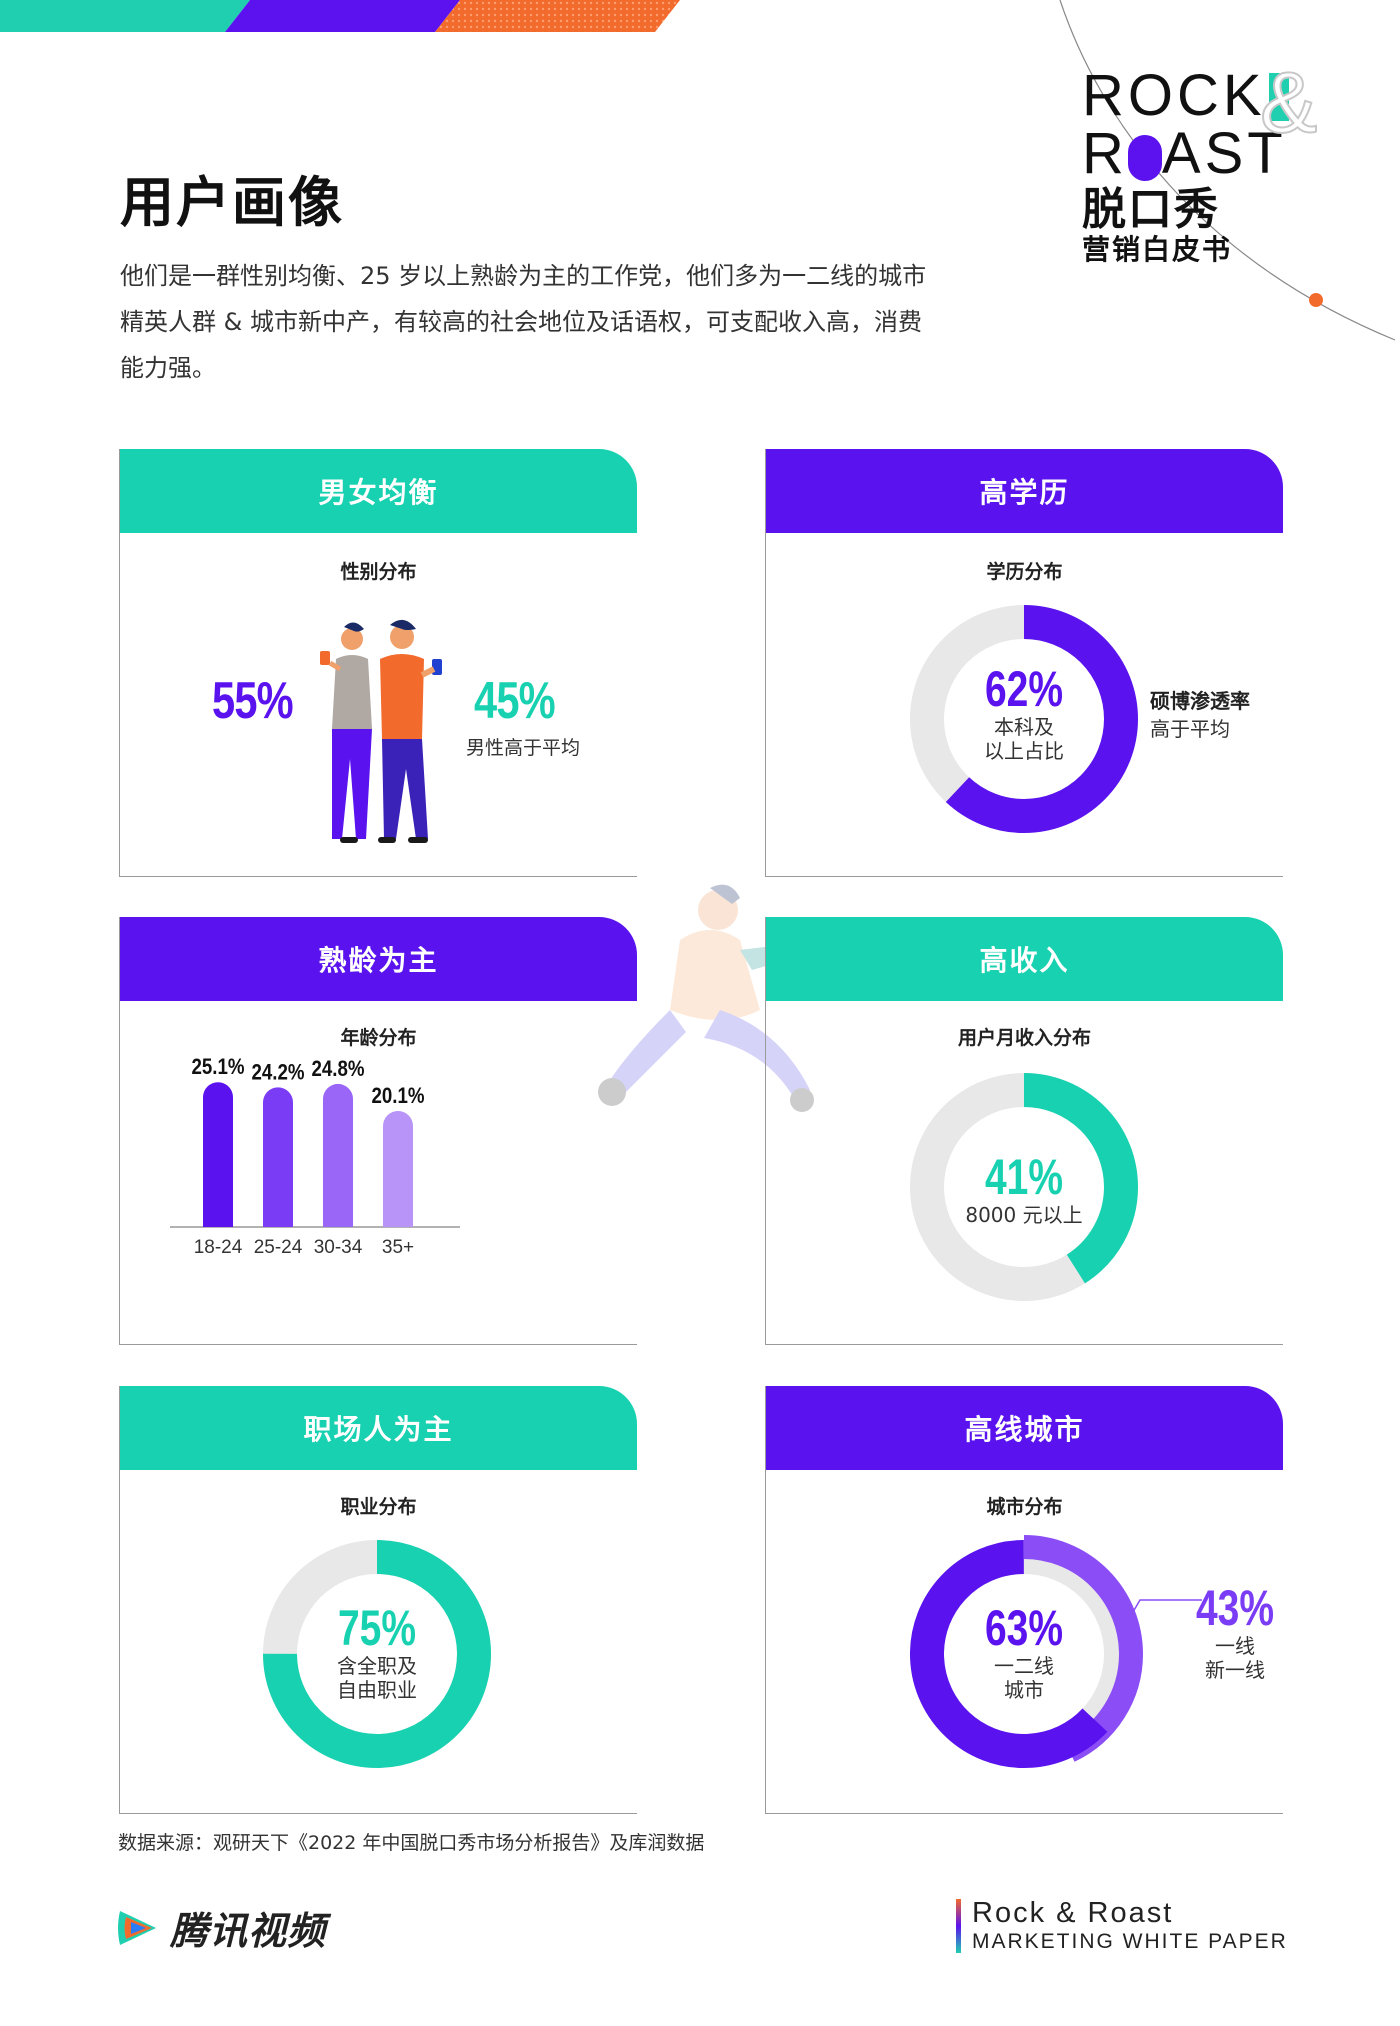  I want to click on footer-gradient-bar, so click(958, 1926).